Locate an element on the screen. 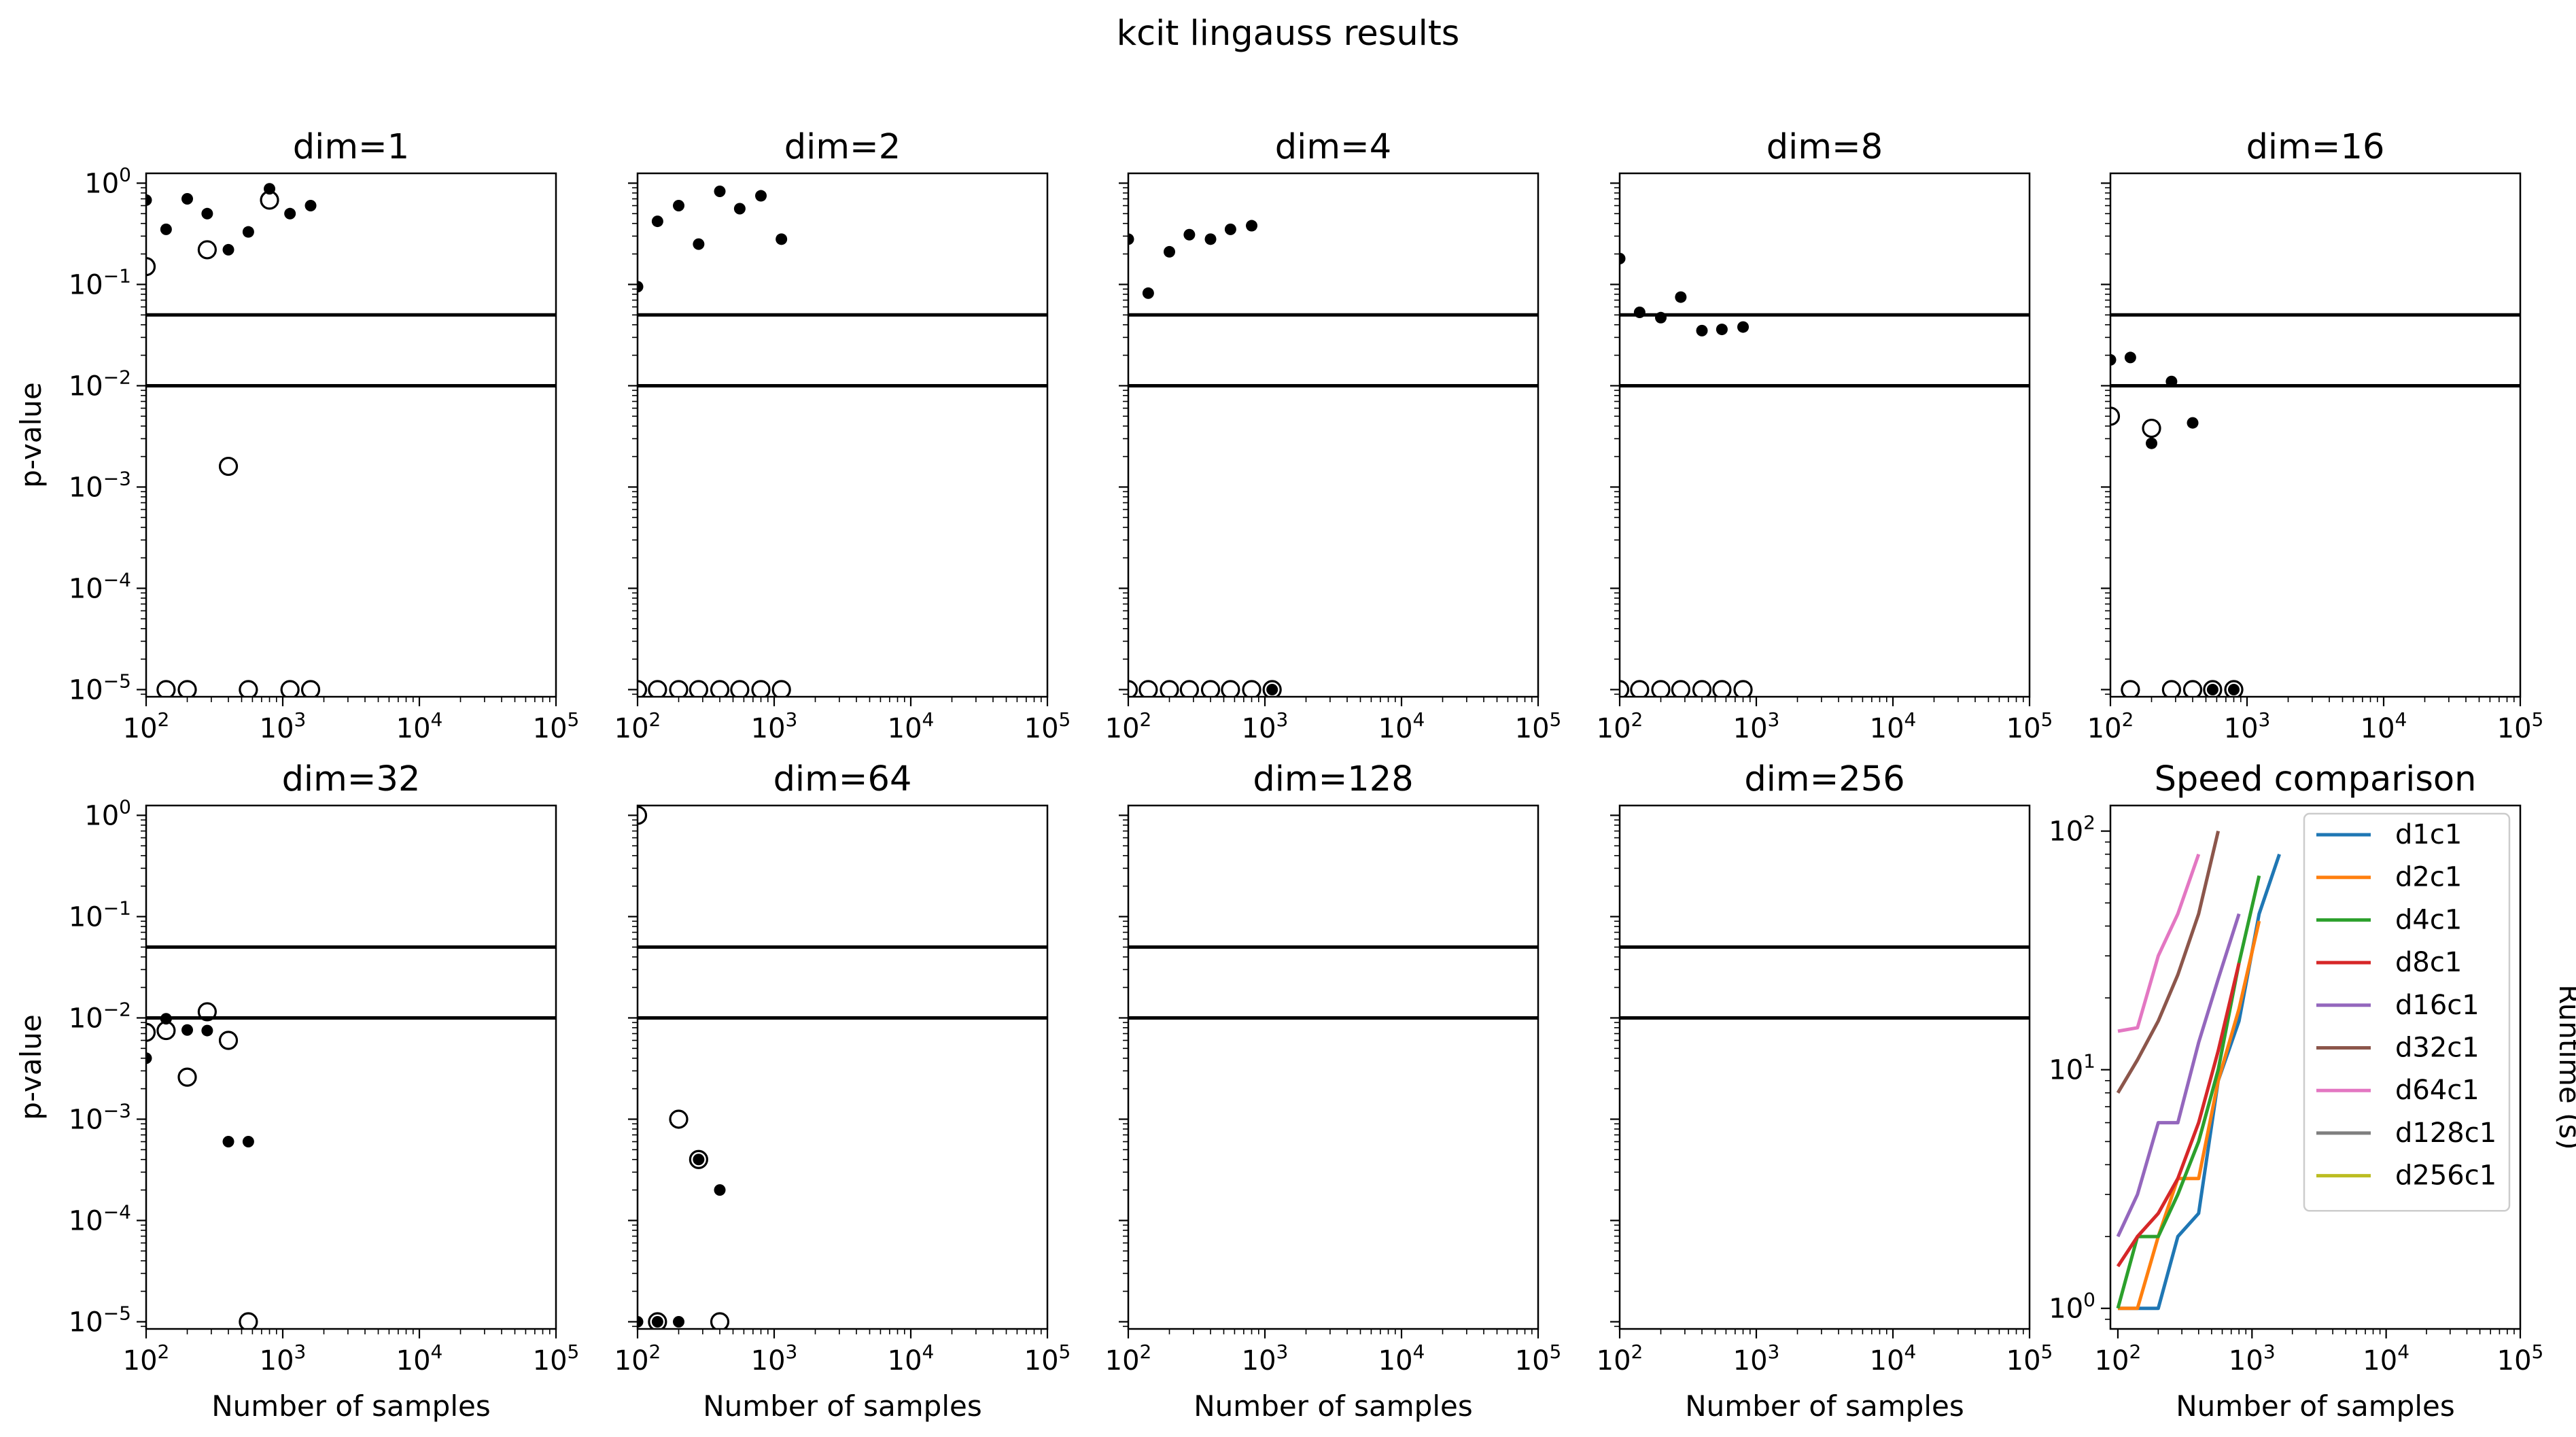 The height and width of the screenshot is (1437, 2576). panel-8: dim=256 10² 10³ 10⁴ 10⁵ Number of samples is located at coordinates (1825, 1091).